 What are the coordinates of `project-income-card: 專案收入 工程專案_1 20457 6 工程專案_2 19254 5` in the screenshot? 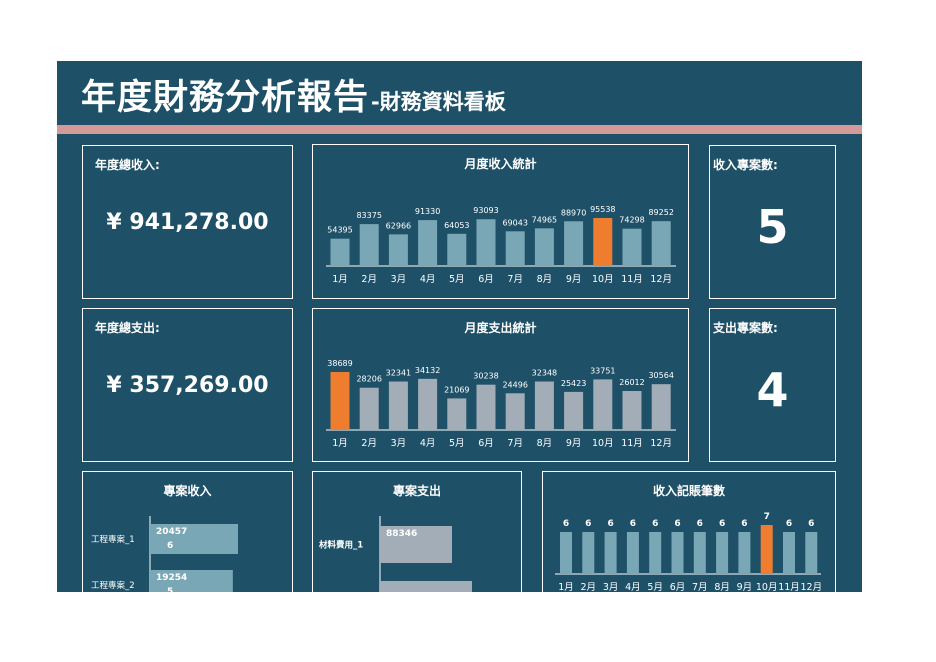 It's located at (187, 531).